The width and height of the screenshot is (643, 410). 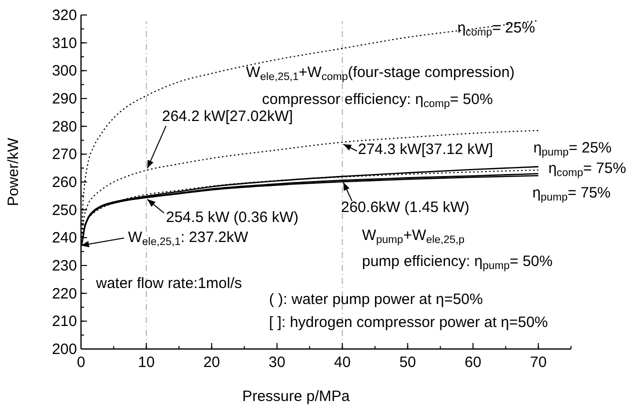 What do you see at coordinates (405, 207) in the screenshot?
I see `annotation: 260.6kW (1.45 kW)` at bounding box center [405, 207].